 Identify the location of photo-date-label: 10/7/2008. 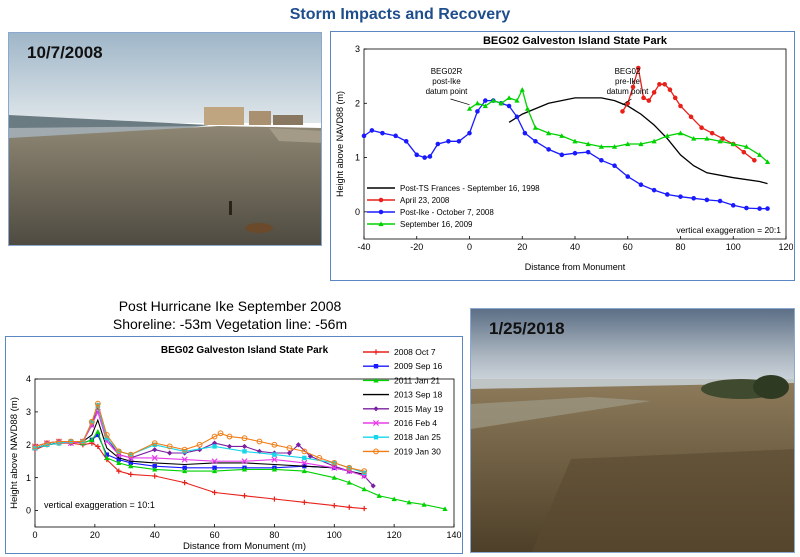
(65, 52).